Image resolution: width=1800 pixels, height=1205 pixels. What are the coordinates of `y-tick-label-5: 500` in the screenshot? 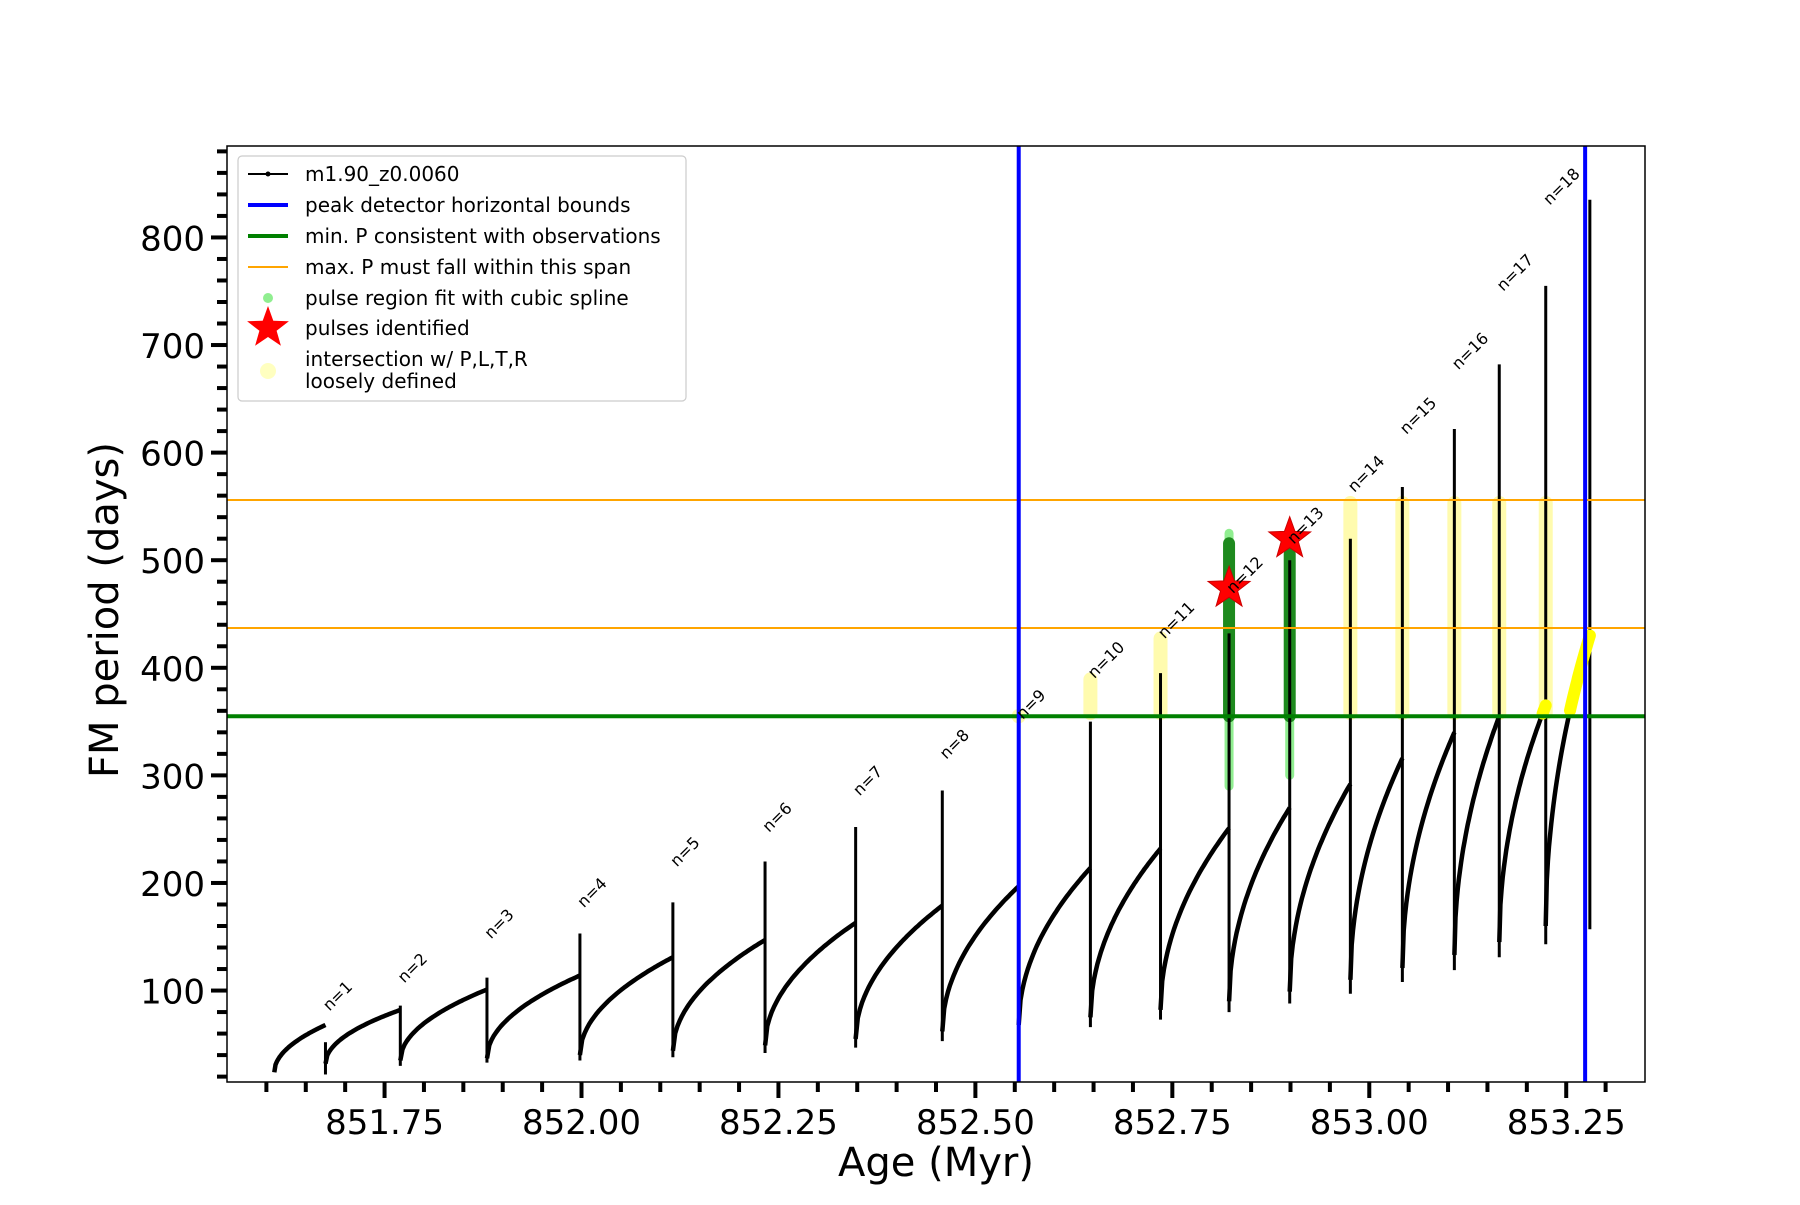 It's located at (172, 562).